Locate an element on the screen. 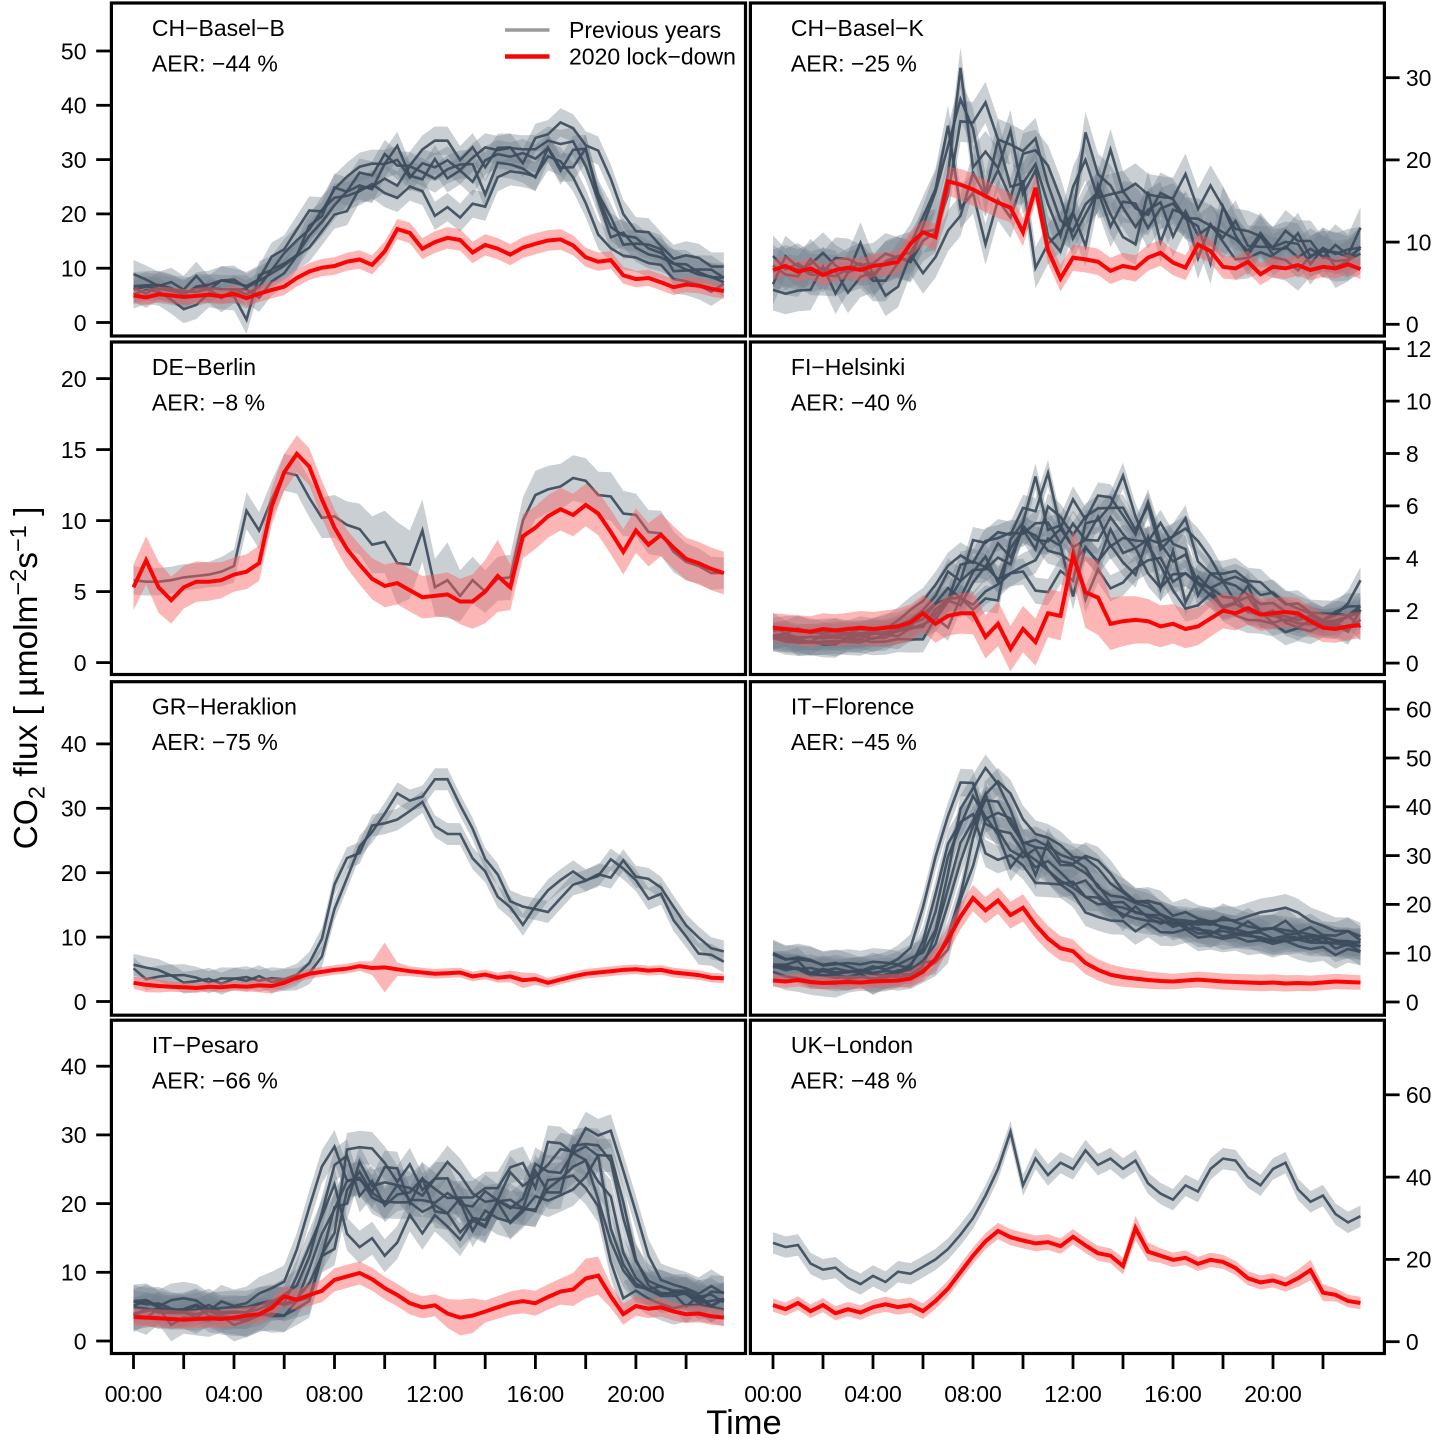  svg-text: Time is located at coordinates (743, 1421).